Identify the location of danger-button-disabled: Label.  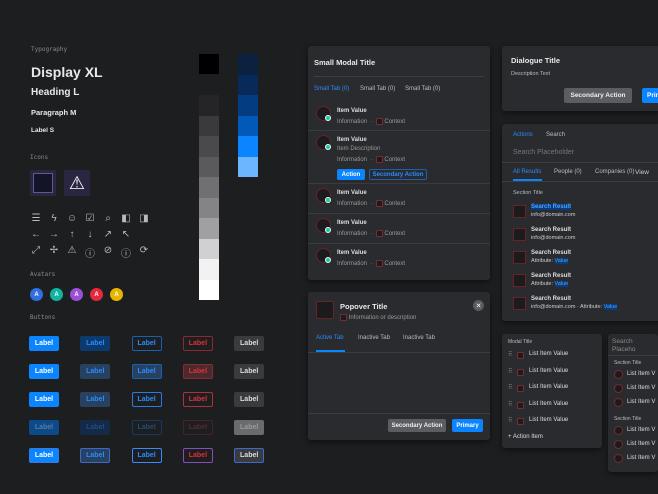
(197, 427).